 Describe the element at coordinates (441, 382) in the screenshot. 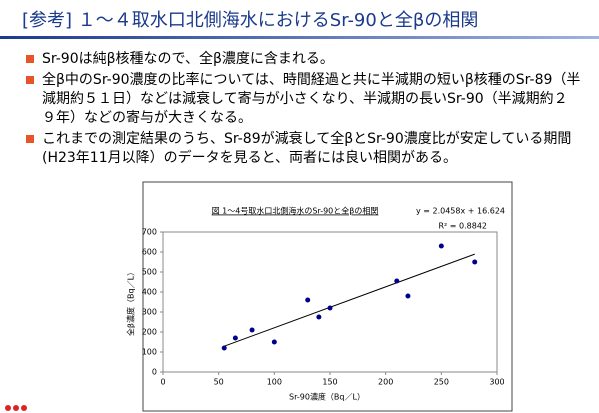

I see `x-tick-label: 250` at that location.